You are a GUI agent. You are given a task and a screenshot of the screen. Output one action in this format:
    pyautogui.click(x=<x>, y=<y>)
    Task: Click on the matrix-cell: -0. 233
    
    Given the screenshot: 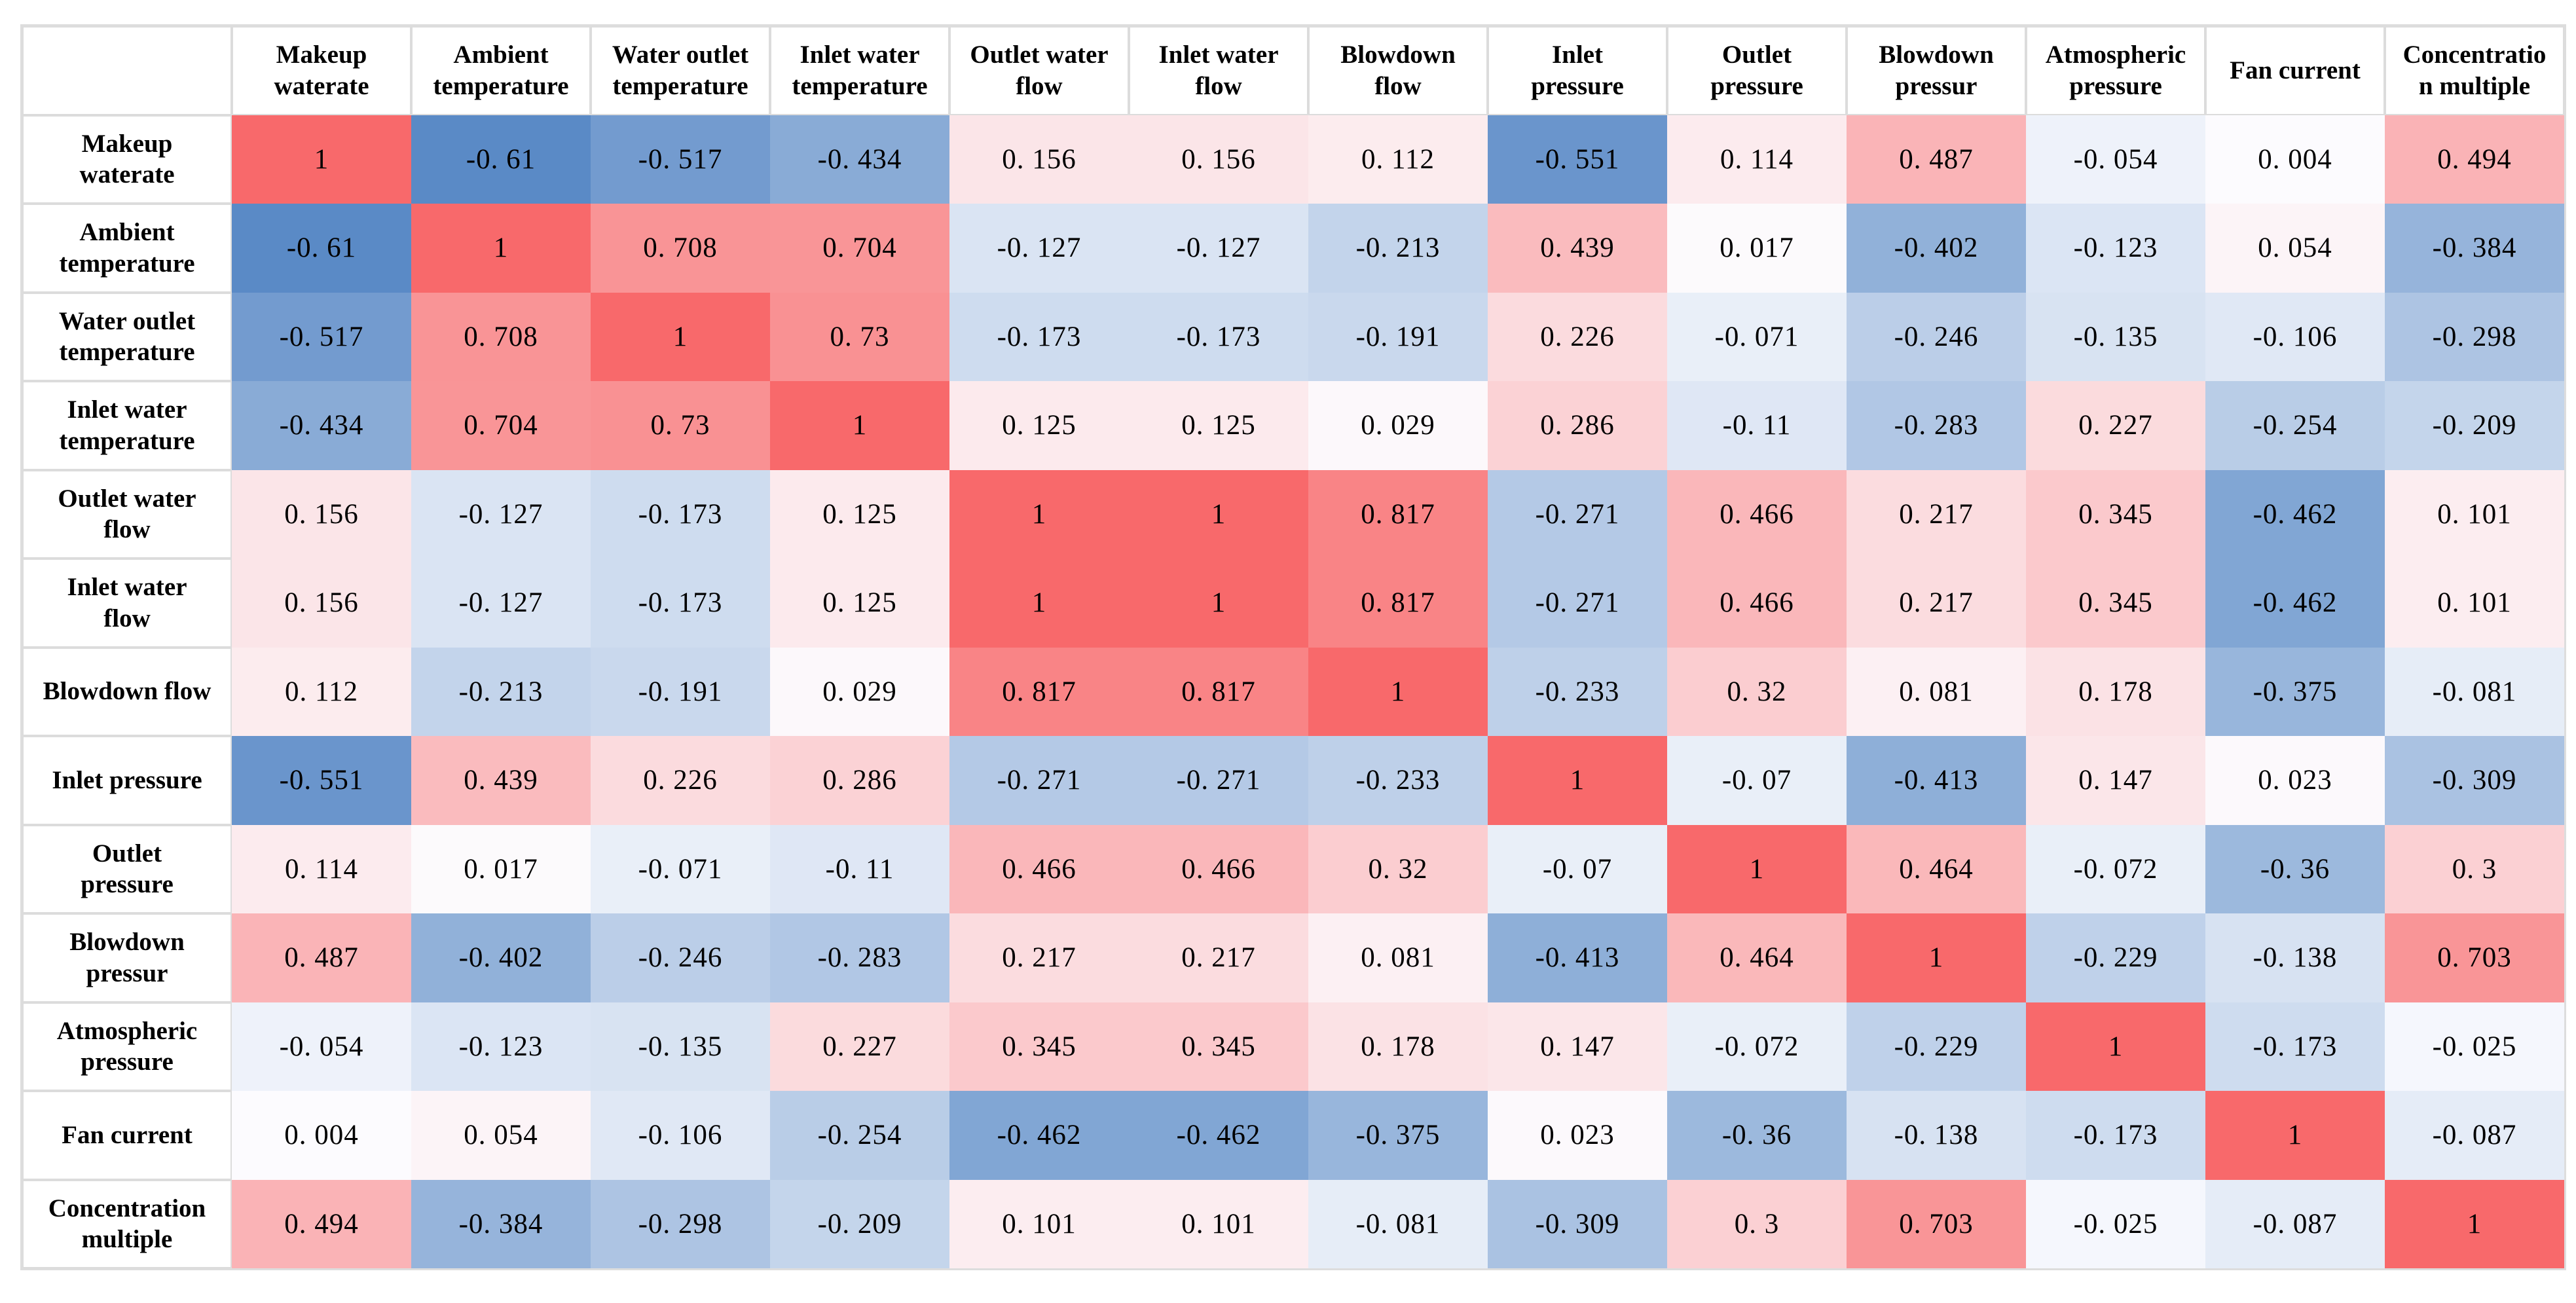 What is the action you would take?
    pyautogui.click(x=1398, y=780)
    